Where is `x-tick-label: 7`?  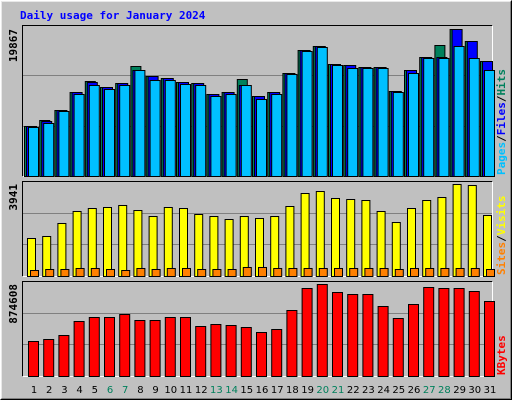
x-tick-label: 7 is located at coordinates (125, 390).